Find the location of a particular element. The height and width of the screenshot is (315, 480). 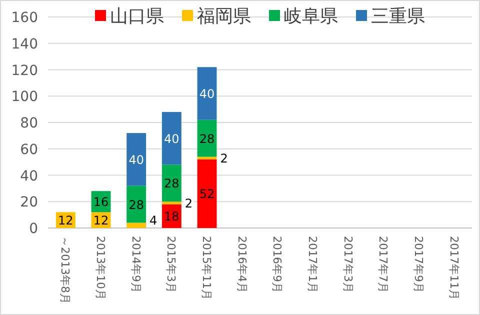

y-tick-label: 100 is located at coordinates (24, 97).